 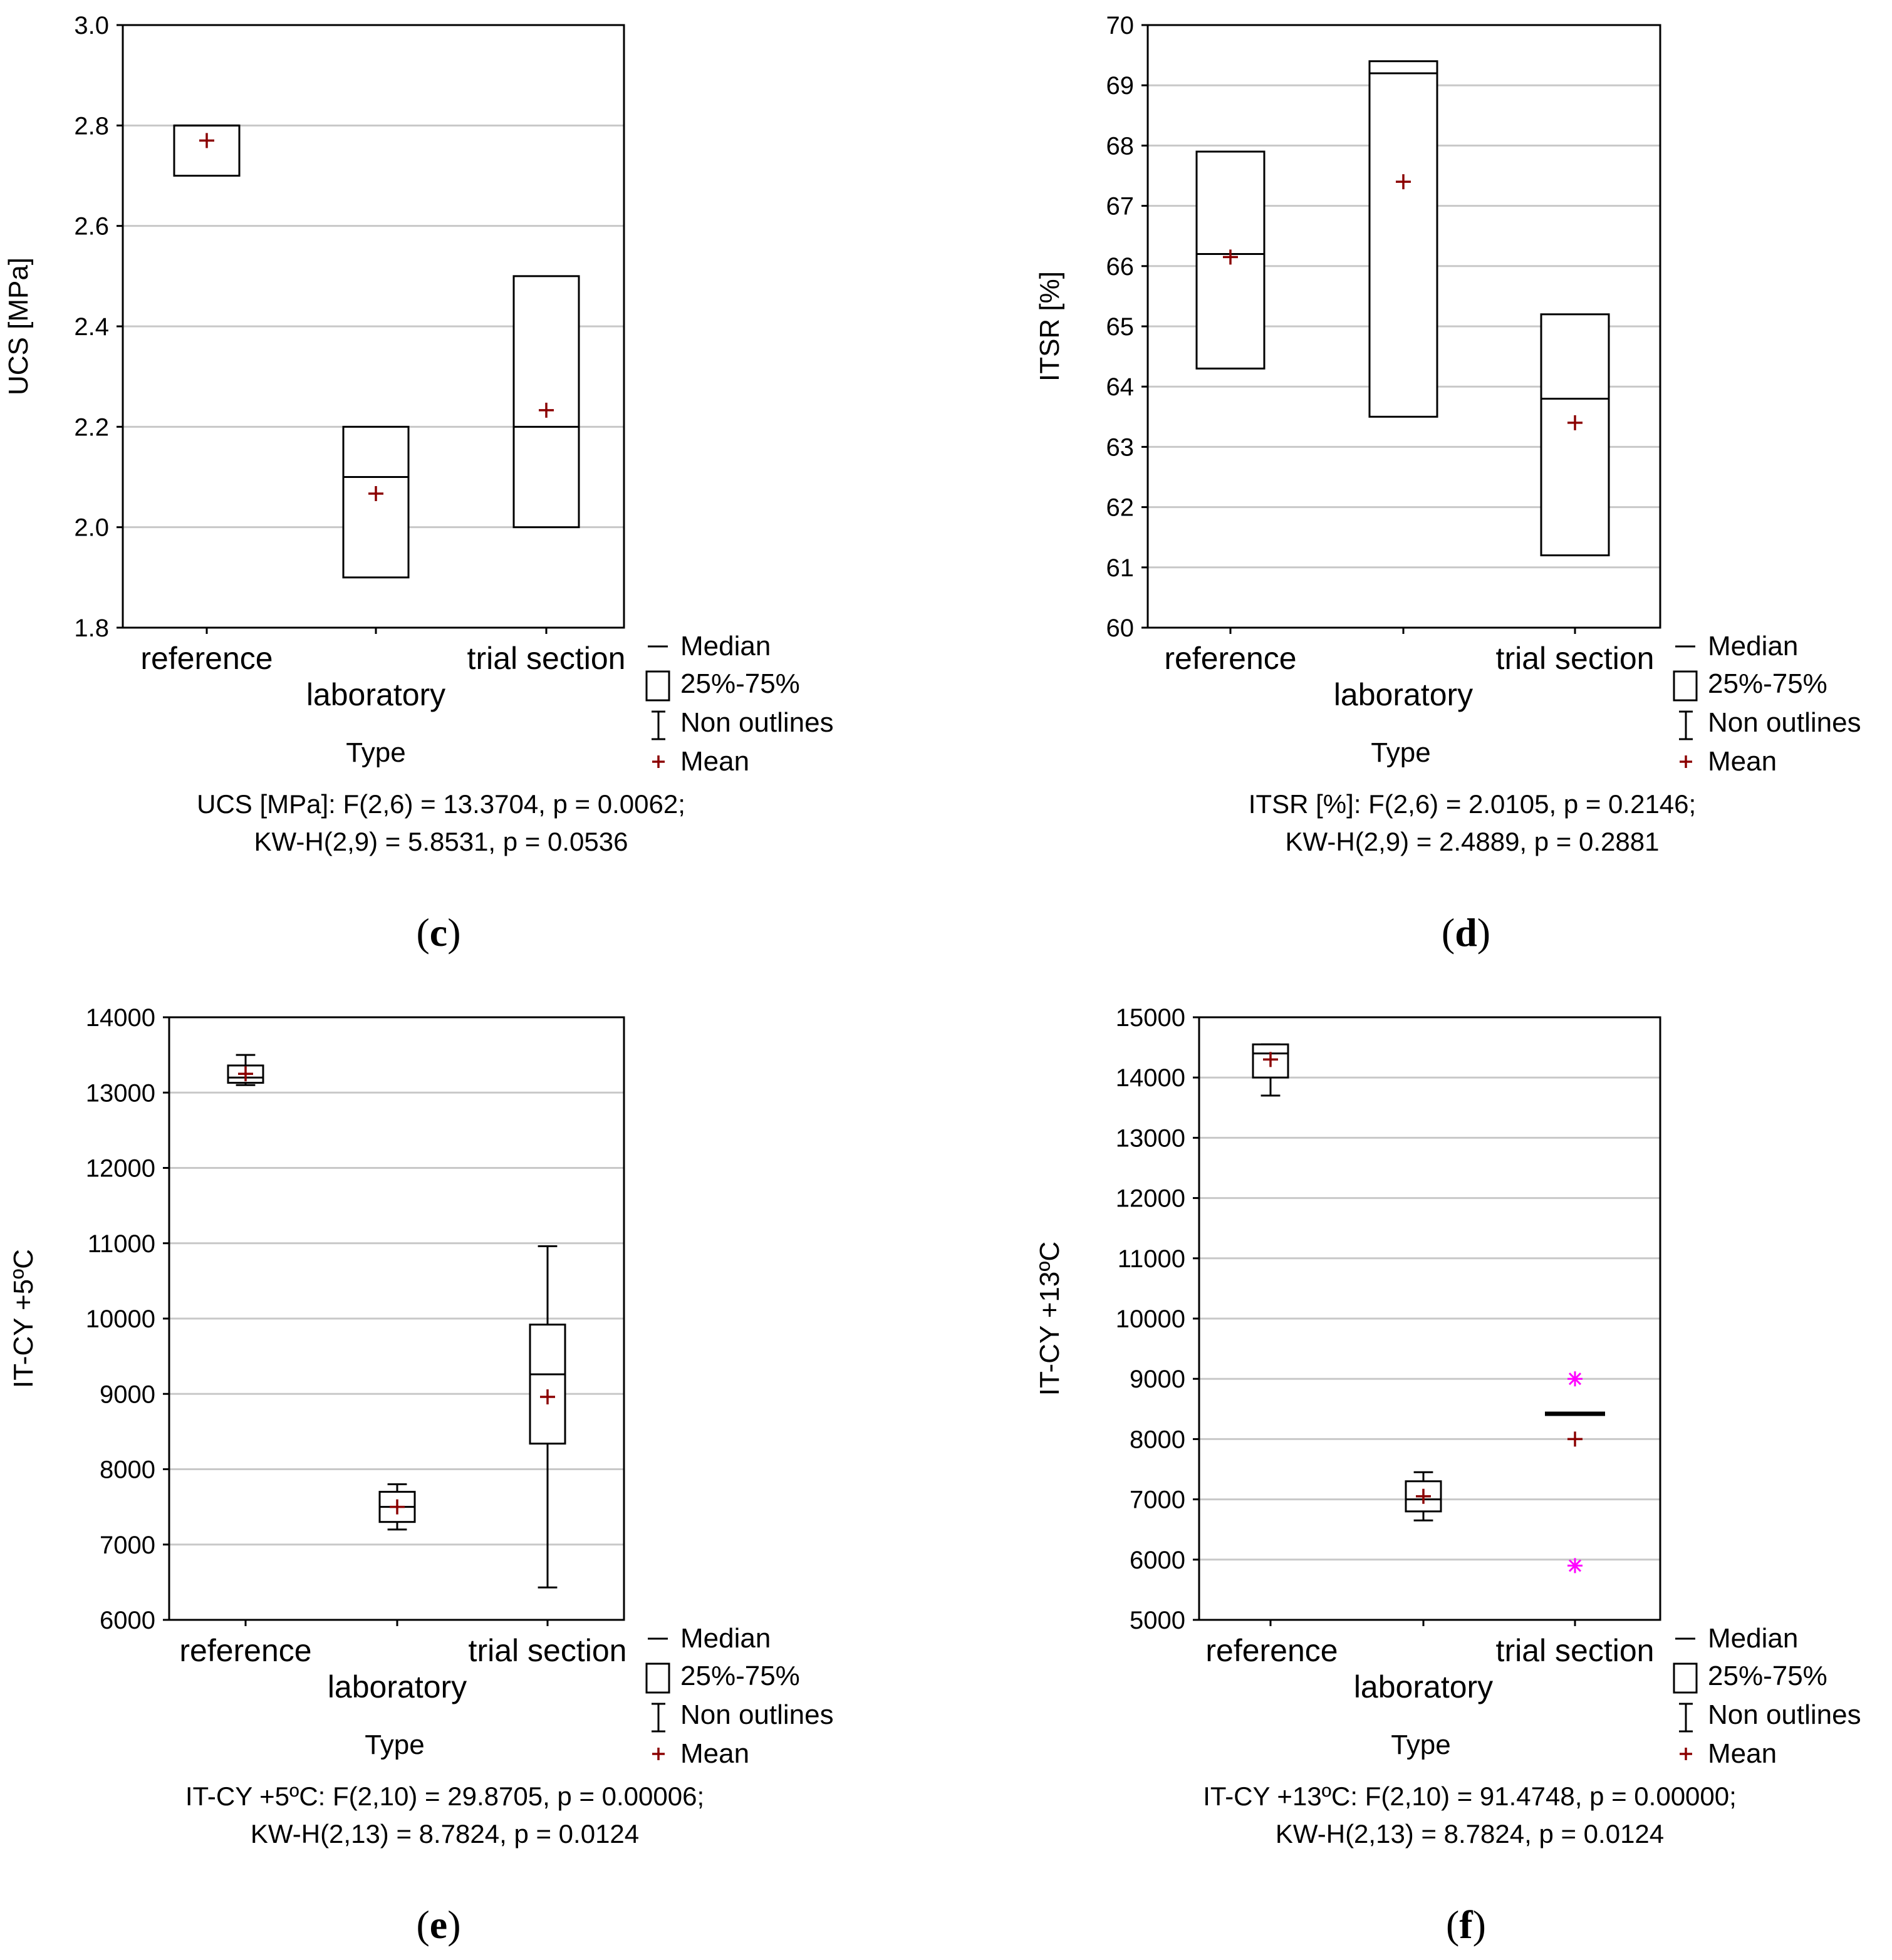 I want to click on y-tick-label: 11000, so click(x=121, y=1244).